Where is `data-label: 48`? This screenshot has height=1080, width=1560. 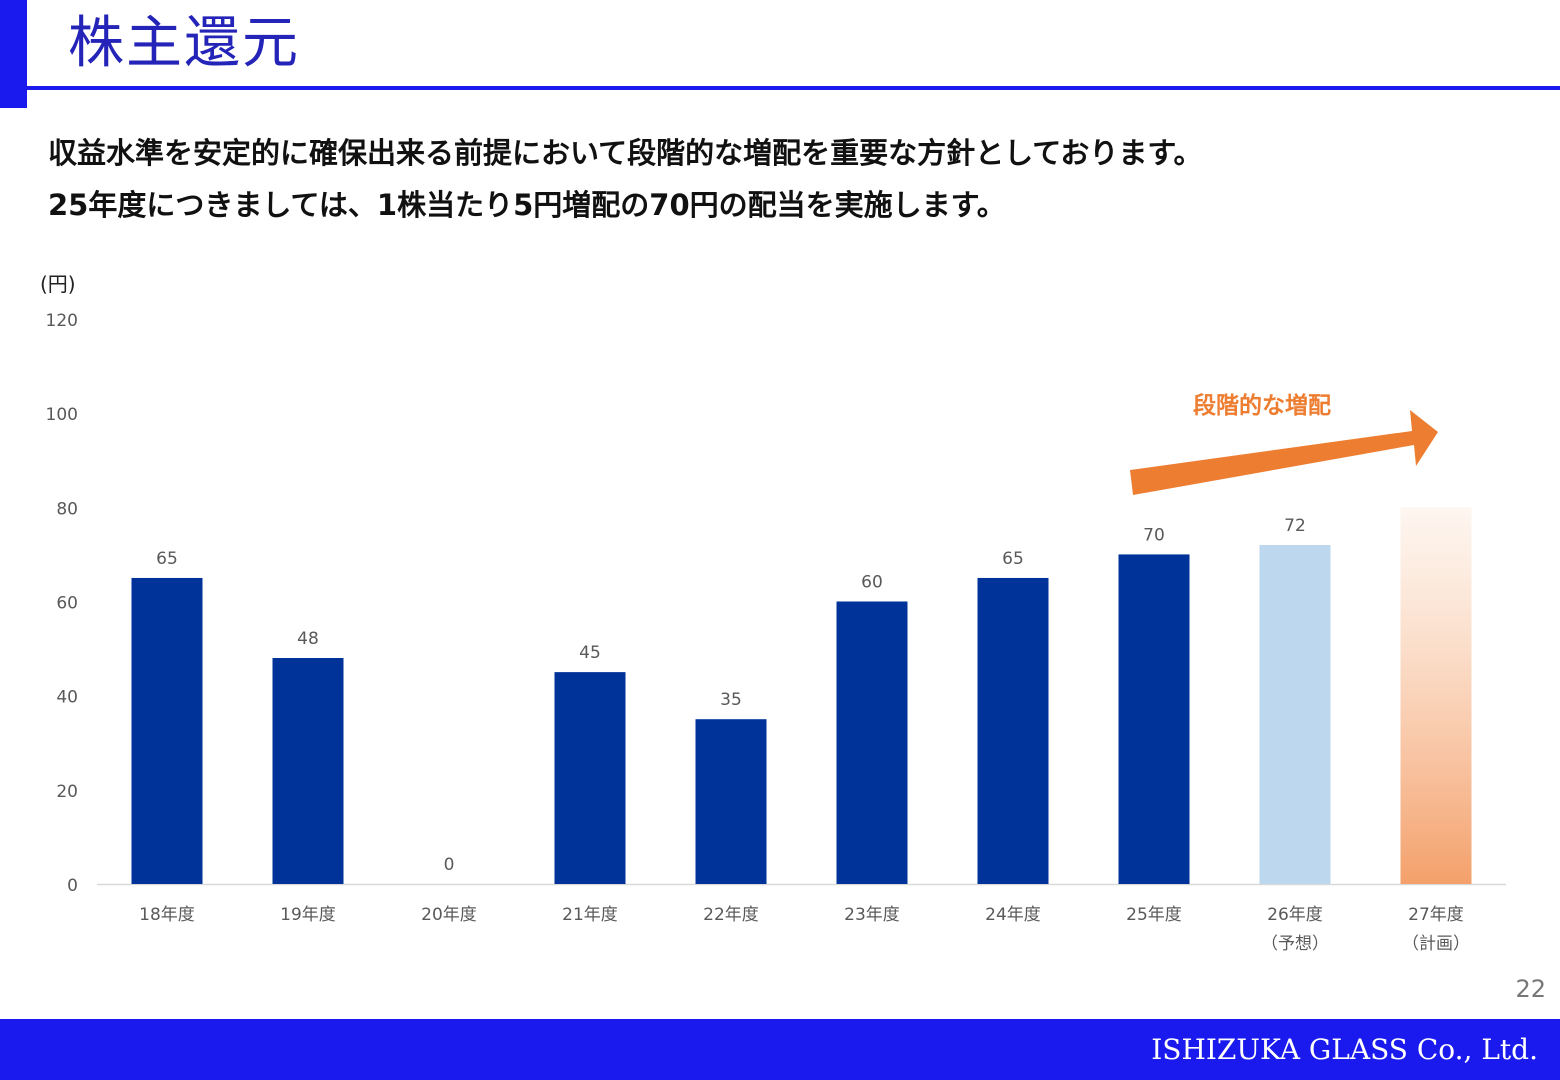
data-label: 48 is located at coordinates (308, 639).